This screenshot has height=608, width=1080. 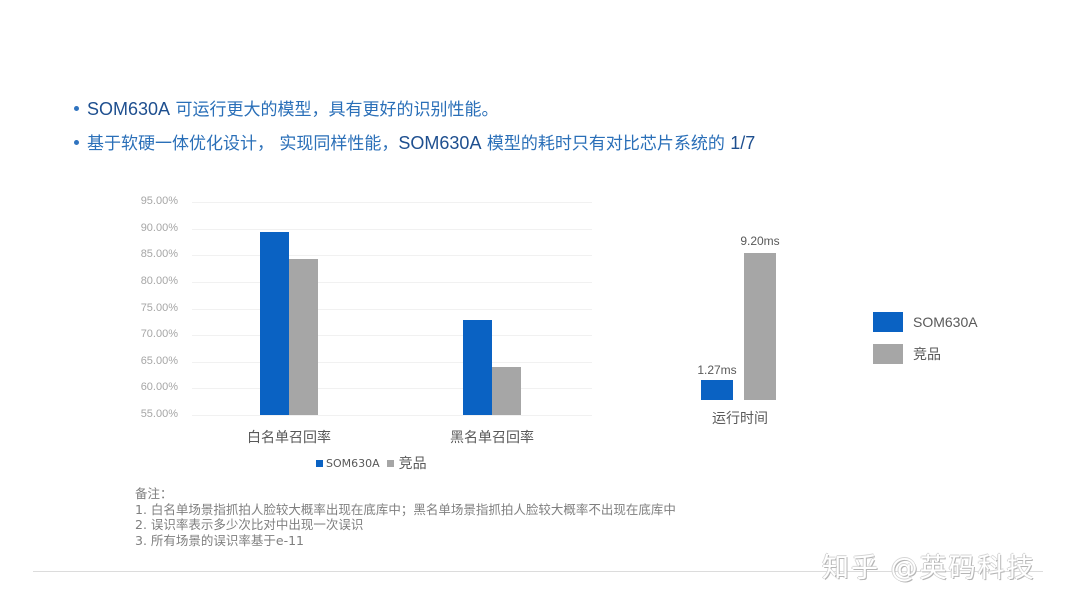 What do you see at coordinates (129, 109) in the screenshot?
I see `bullet-1-highlight: SOM630A` at bounding box center [129, 109].